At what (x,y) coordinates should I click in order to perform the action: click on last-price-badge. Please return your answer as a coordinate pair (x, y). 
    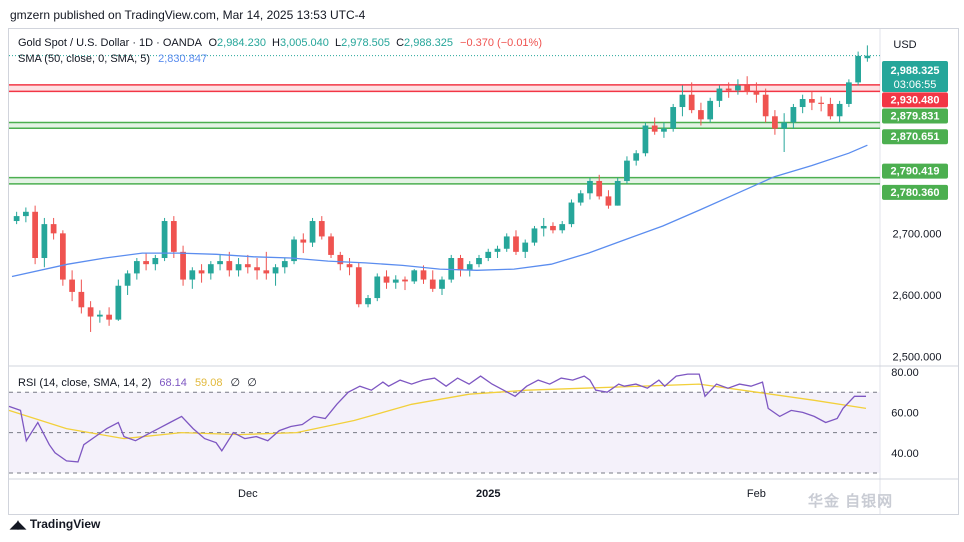
    Looking at the image, I should click on (915, 76).